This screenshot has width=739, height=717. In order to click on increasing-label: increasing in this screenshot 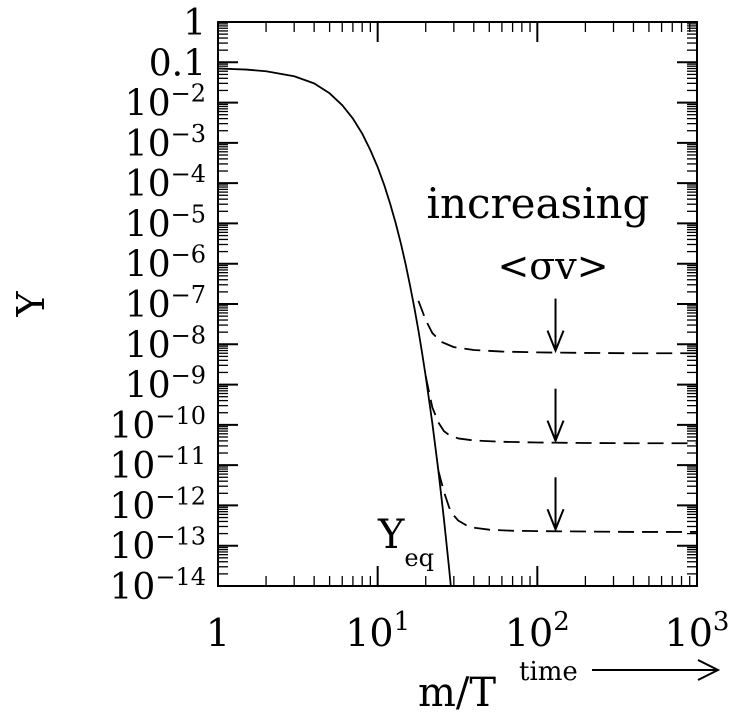, I will do `click(538, 203)`.